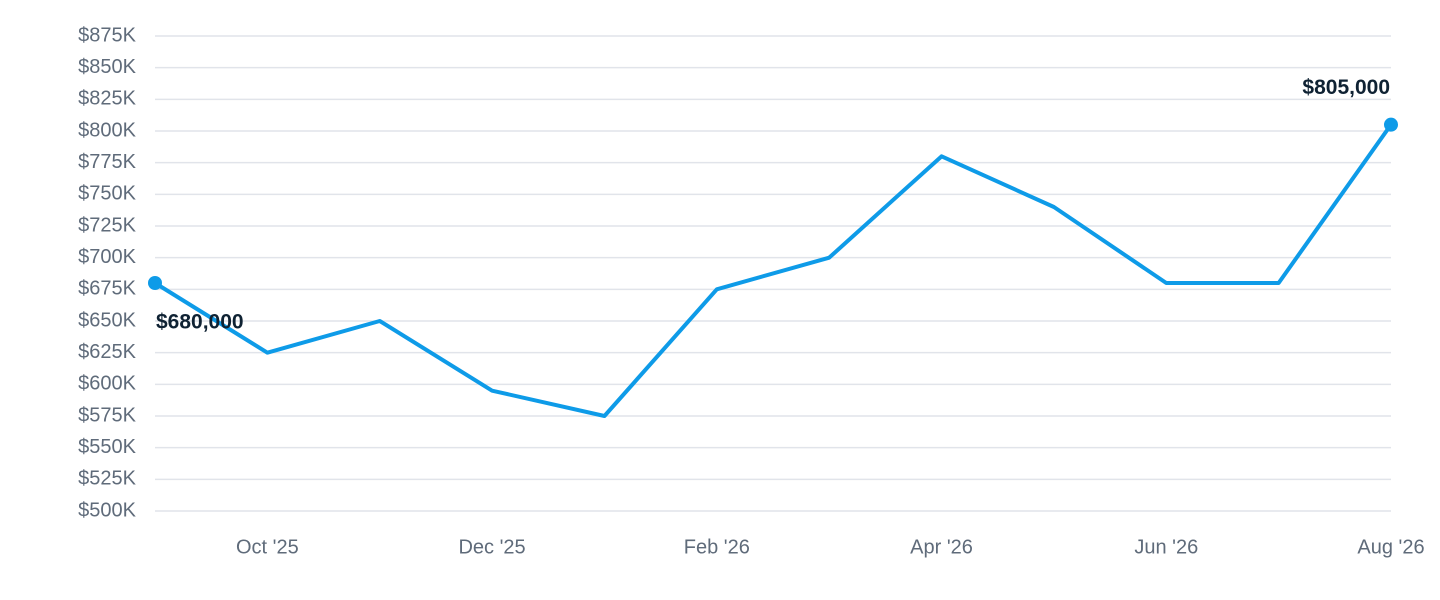  Describe the element at coordinates (107, 225) in the screenshot. I see `y-tick-label: $725K` at that location.